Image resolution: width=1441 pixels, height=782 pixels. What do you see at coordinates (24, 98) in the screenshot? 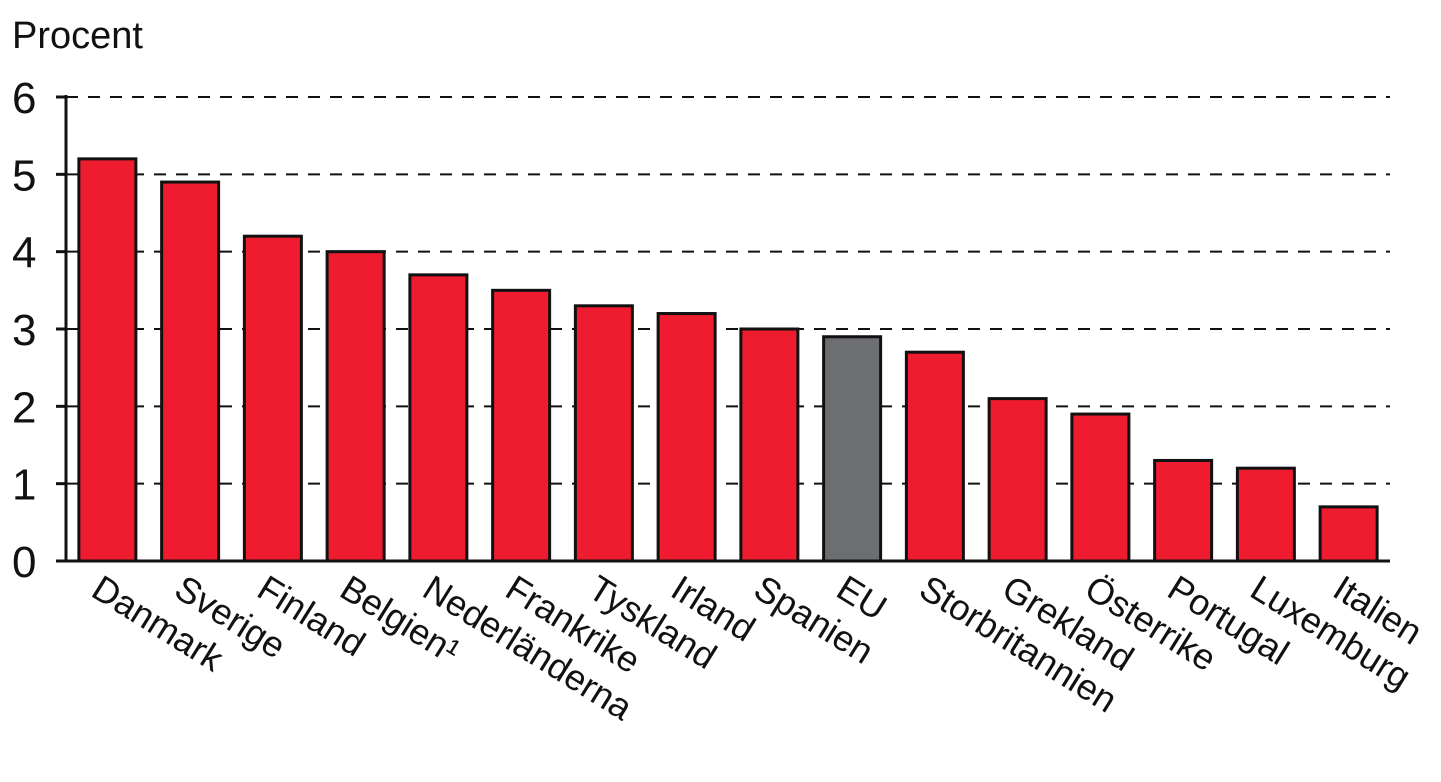
I see `y-tick-label-6: 6` at bounding box center [24, 98].